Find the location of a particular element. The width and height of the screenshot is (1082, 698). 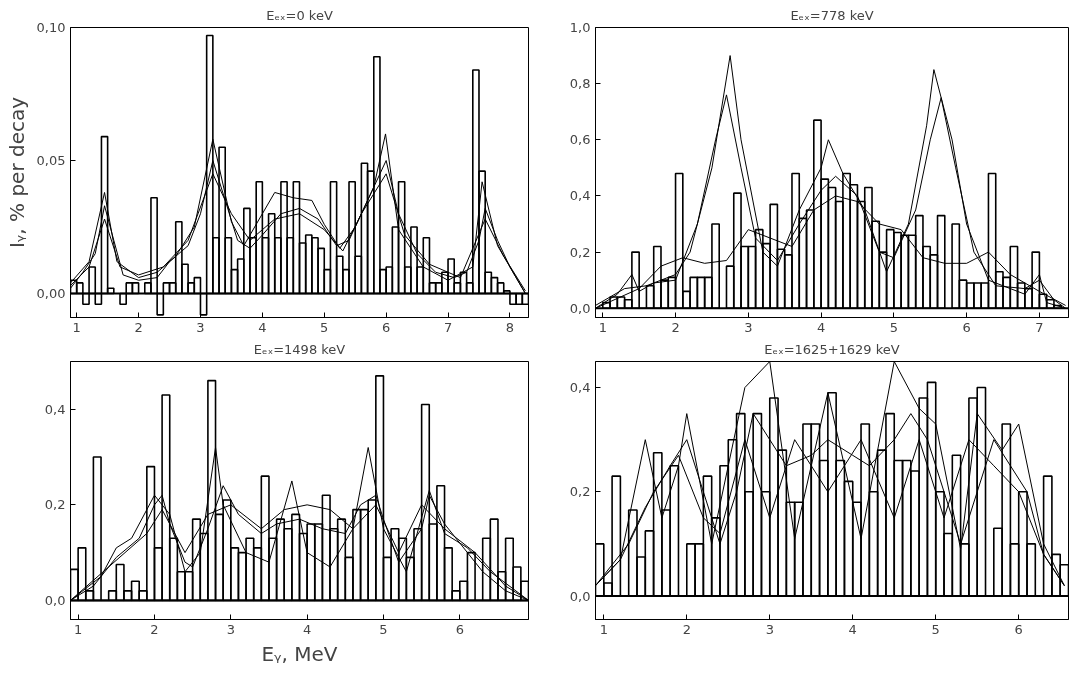

chart-title: Eₑₓ=1625+1629 keV is located at coordinates (832, 349).